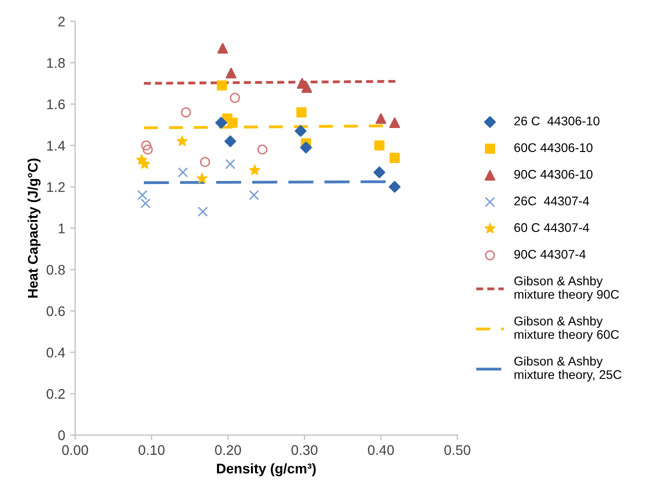 The image size is (659, 485). What do you see at coordinates (228, 450) in the screenshot?
I see `x-tick-label: 0.20` at bounding box center [228, 450].